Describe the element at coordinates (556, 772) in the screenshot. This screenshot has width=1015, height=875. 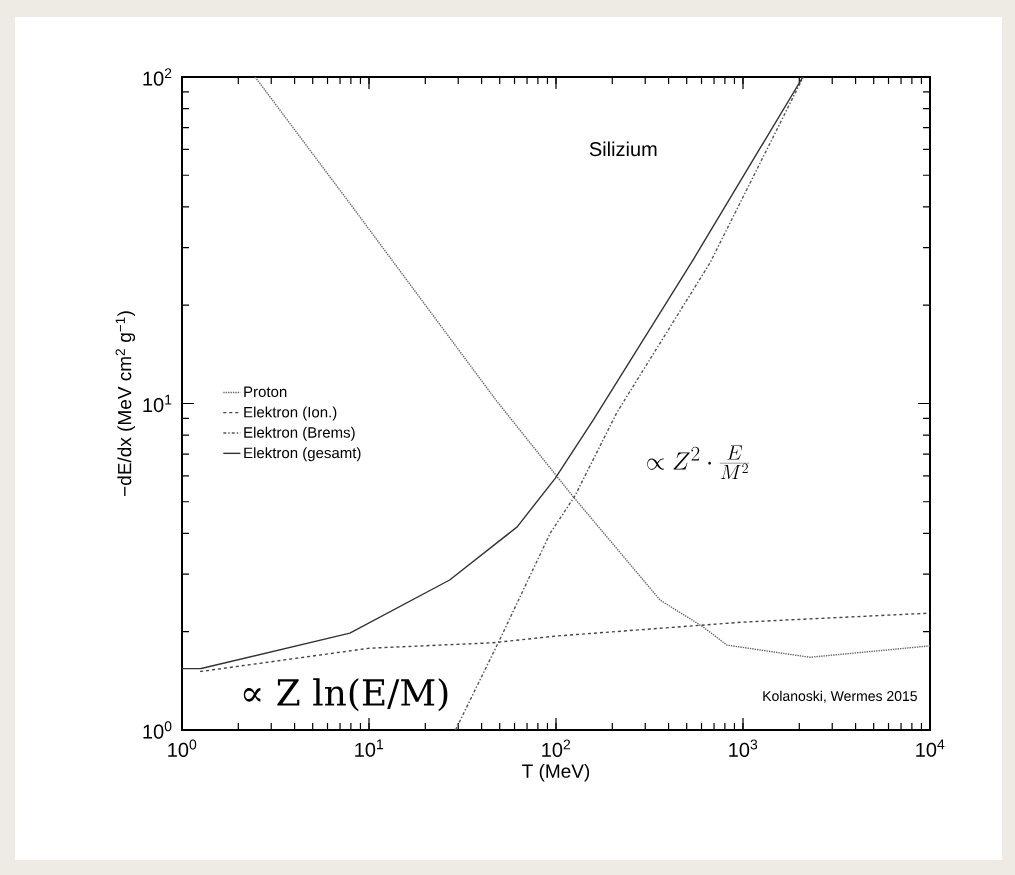
I see `x-axis-title: T (MeV)` at that location.